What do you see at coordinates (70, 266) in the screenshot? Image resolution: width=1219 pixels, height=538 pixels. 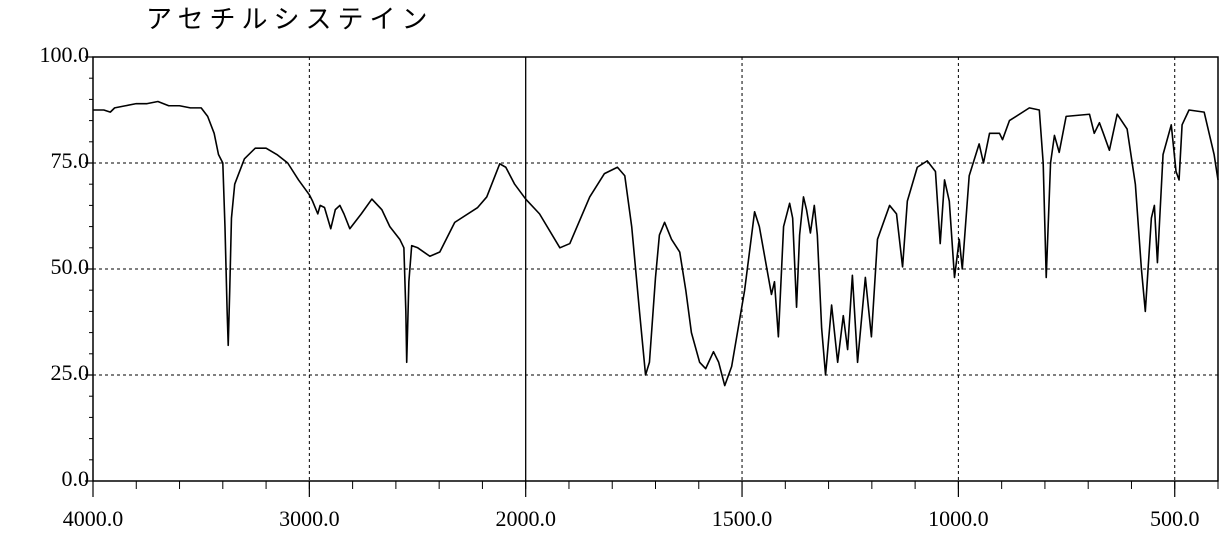 I see `y-tick-label: 50.0` at bounding box center [70, 266].